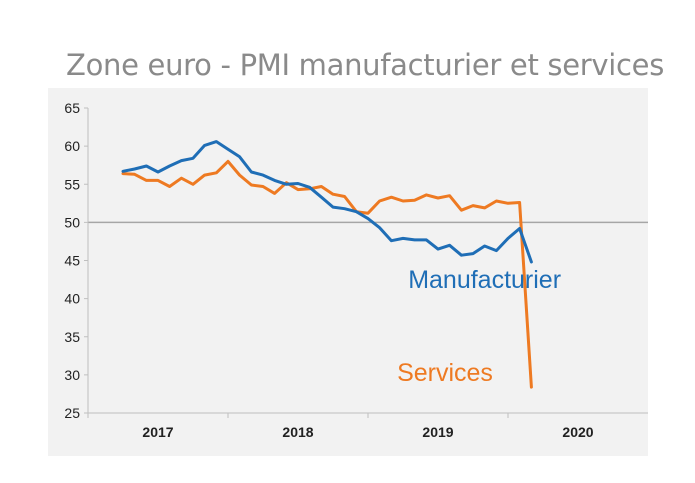 The height and width of the screenshot is (483, 695). Describe the element at coordinates (72, 337) in the screenshot. I see `y-tick-label: 35` at that location.